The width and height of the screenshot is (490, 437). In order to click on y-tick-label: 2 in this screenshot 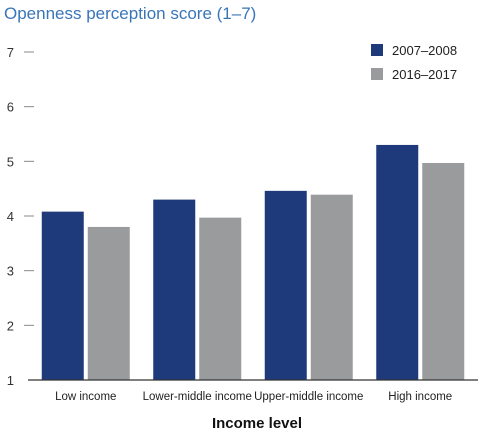, I will do `click(10, 325)`.